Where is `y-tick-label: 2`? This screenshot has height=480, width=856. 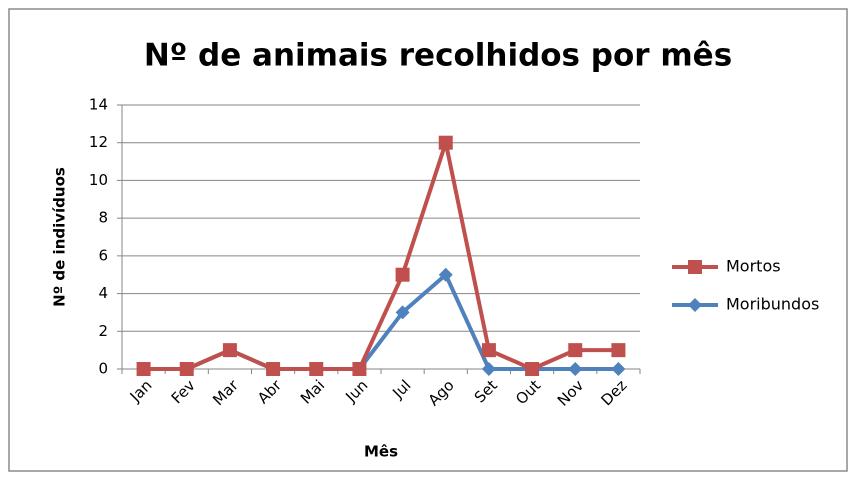
y-tick-label: 2 is located at coordinates (103, 331).